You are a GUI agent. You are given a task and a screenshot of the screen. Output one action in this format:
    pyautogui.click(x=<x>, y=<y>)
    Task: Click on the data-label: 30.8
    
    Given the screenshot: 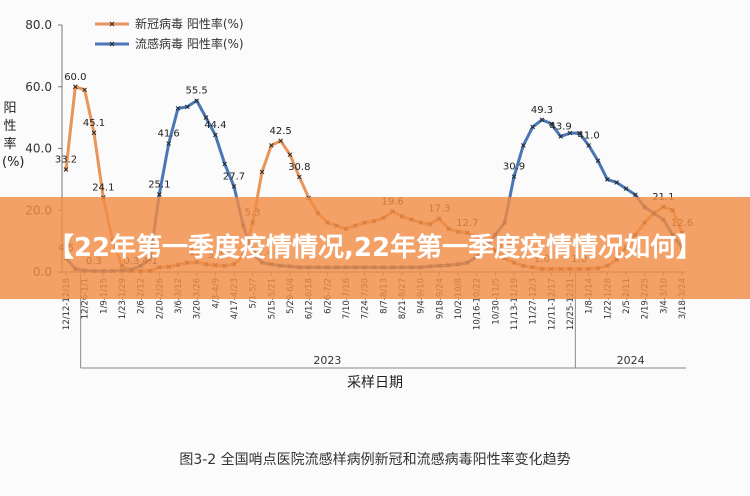 What is the action you would take?
    pyautogui.click(x=299, y=167)
    